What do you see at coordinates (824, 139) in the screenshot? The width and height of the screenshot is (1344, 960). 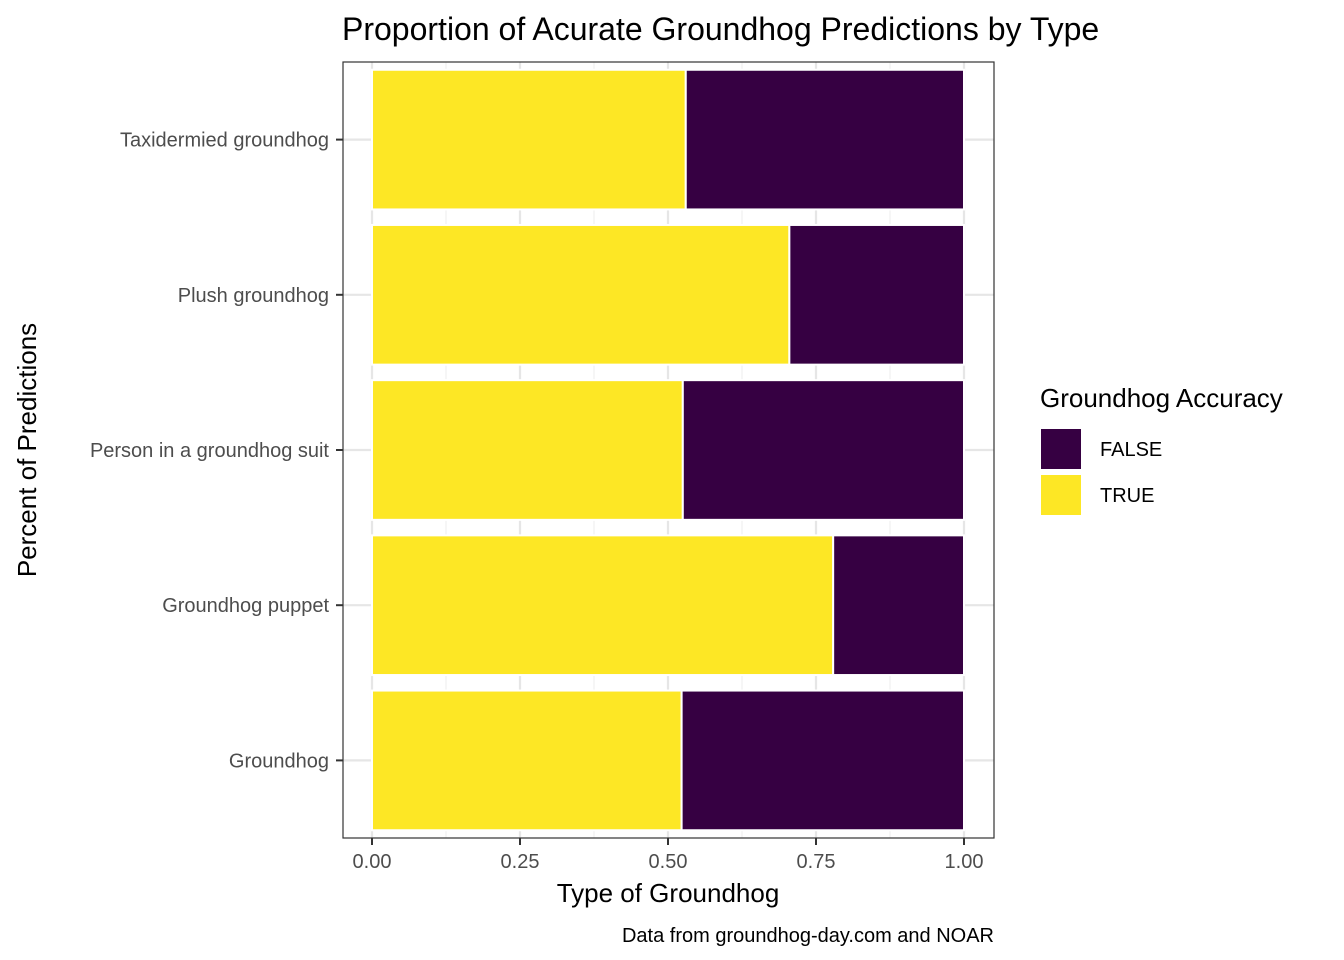 I see `bar-taxidermied-groundhog-false` at bounding box center [824, 139].